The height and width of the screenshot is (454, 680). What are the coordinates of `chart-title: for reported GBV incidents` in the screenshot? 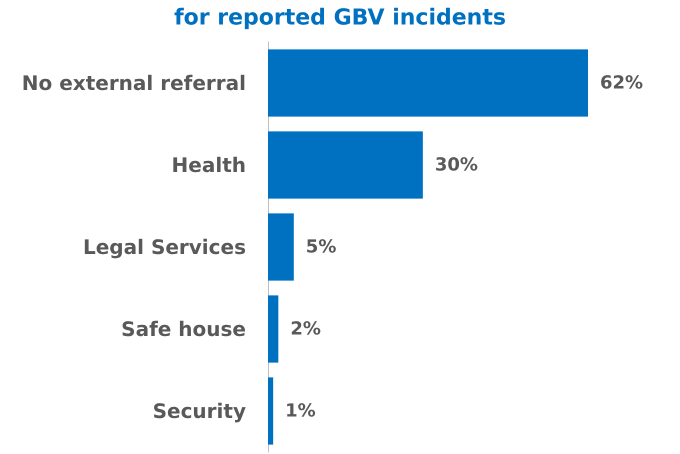 It's located at (340, 18).